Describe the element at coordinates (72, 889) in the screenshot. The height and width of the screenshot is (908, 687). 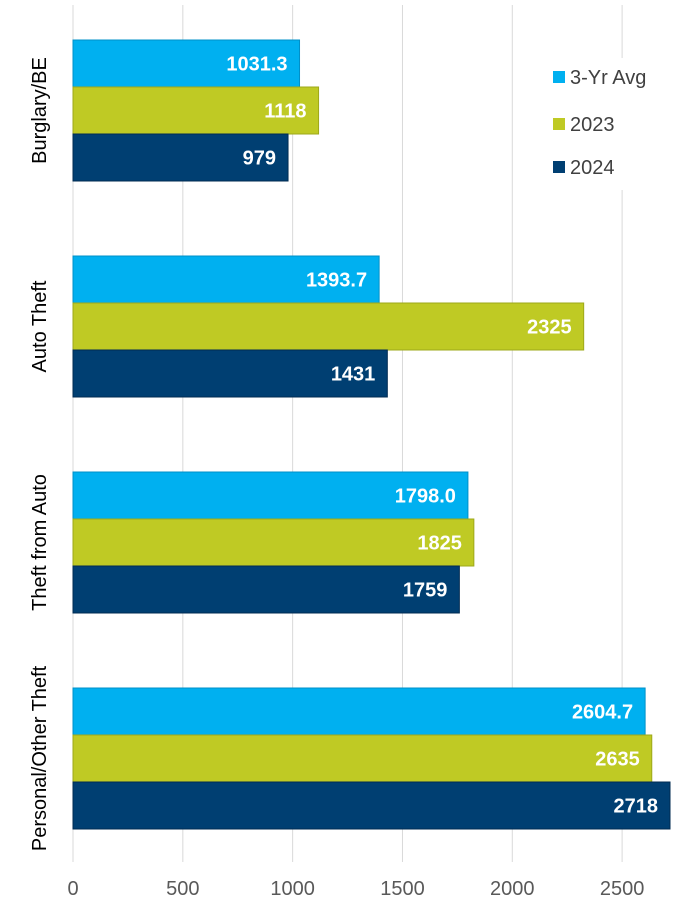
I see `x-tick-label: 0` at that location.